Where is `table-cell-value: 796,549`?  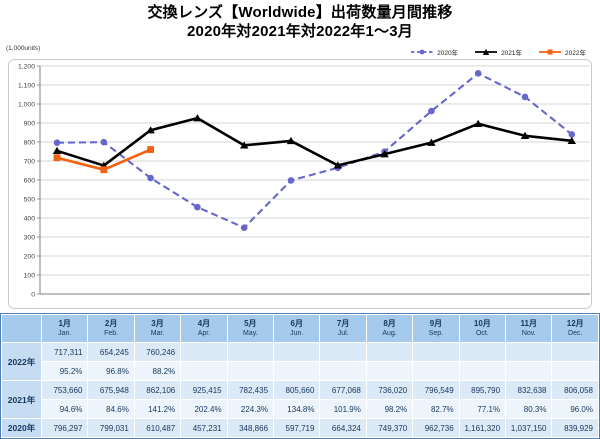 table-cell-value: 796,549 is located at coordinates (436, 390).